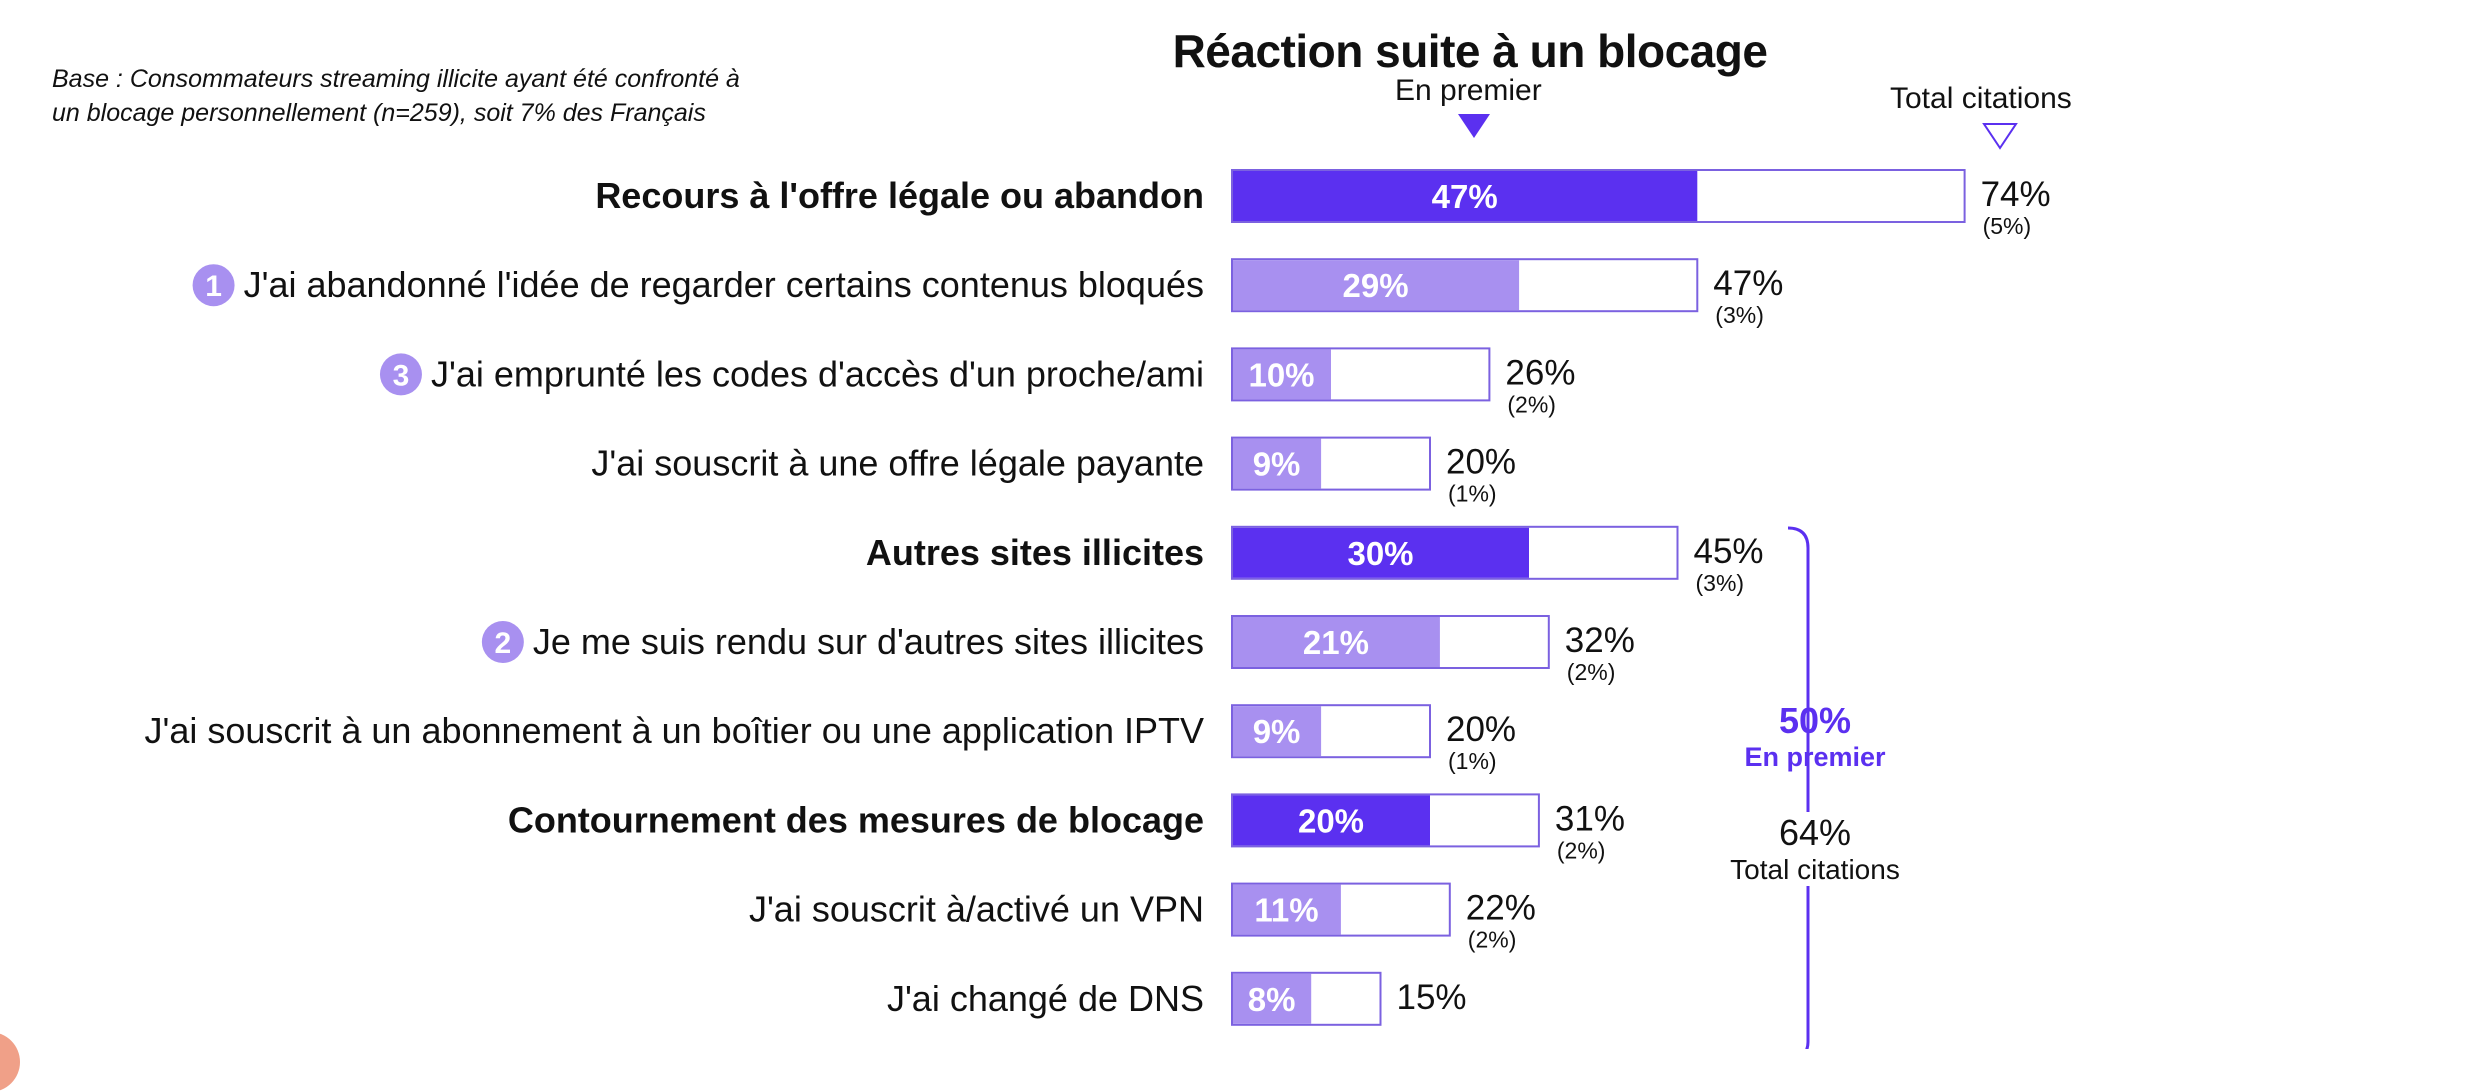 The image size is (2481, 1092). Describe the element at coordinates (1581, 850) in the screenshot. I see `sub-value-label-7: (2%)` at that location.